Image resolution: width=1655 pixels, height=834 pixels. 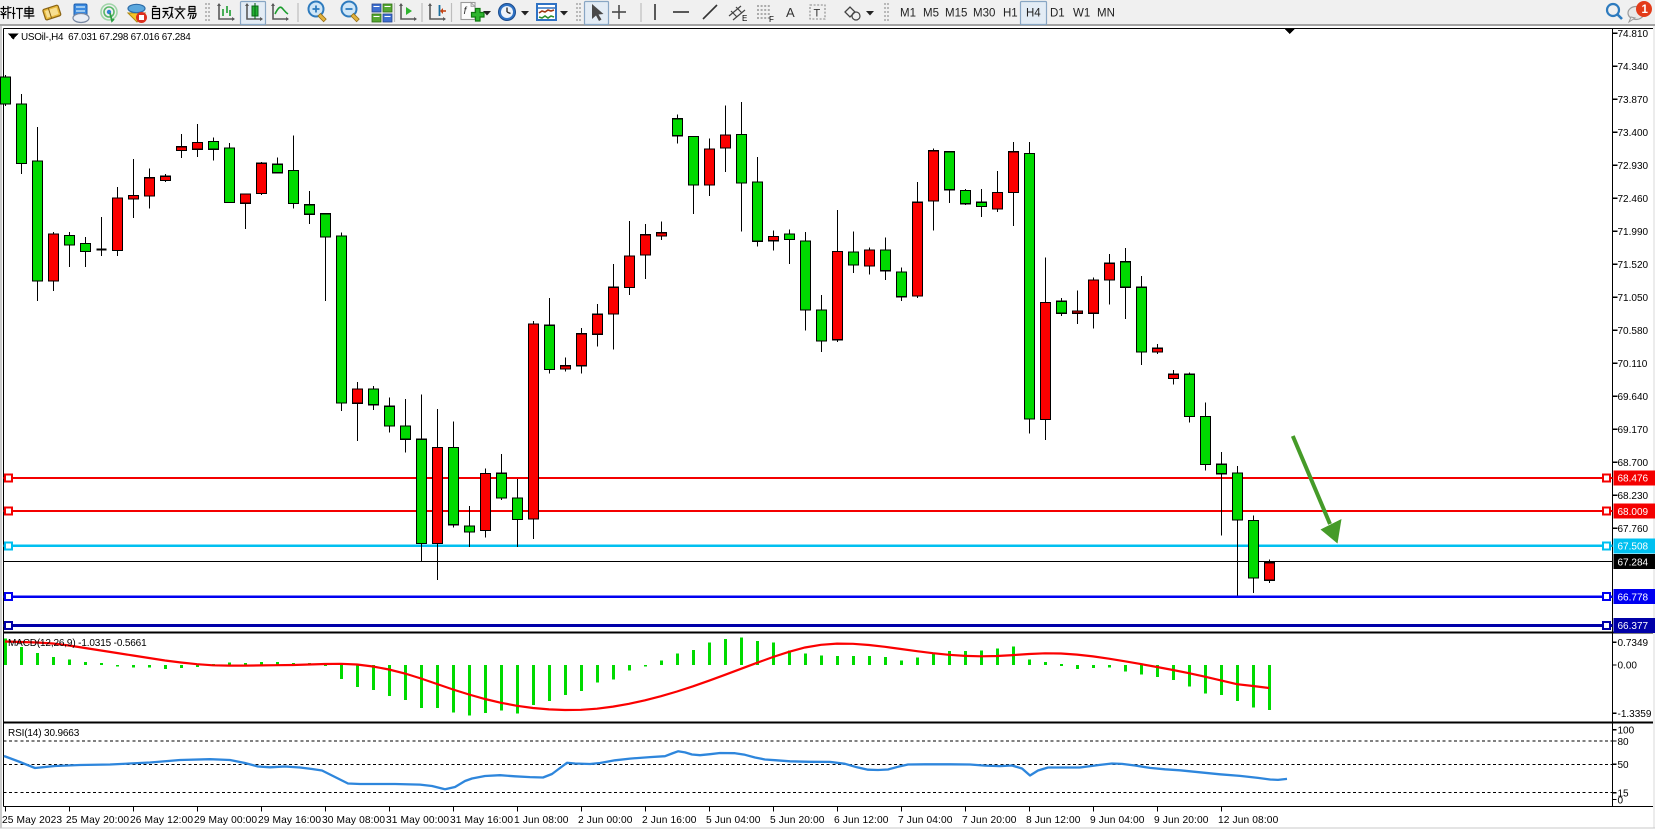 What do you see at coordinates (417, 820) in the screenshot?
I see `svg-text: 31 May 00:00` at bounding box center [417, 820].